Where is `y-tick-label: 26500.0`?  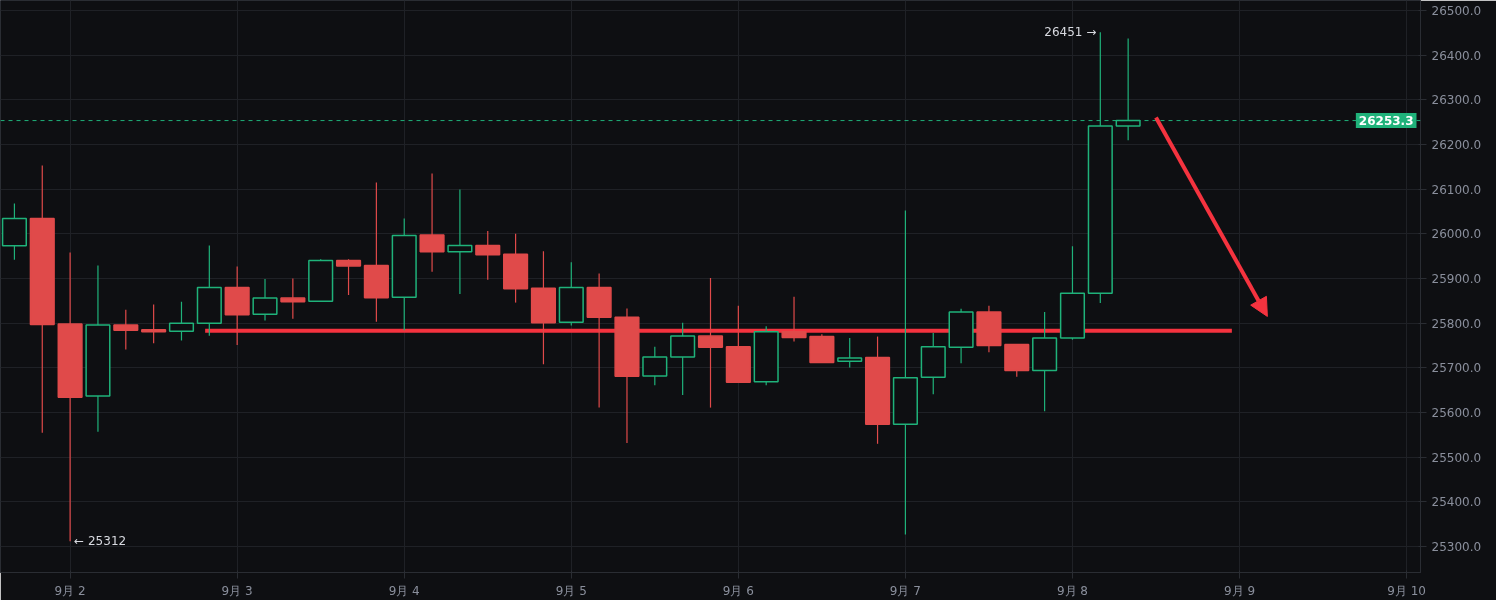
y-tick-label: 26500.0 is located at coordinates (1456, 10).